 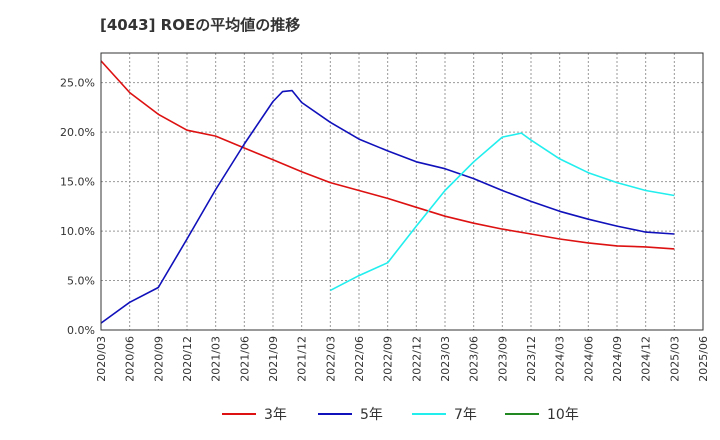 I want to click on x-tick-label: 2024/12, so click(x=646, y=359).